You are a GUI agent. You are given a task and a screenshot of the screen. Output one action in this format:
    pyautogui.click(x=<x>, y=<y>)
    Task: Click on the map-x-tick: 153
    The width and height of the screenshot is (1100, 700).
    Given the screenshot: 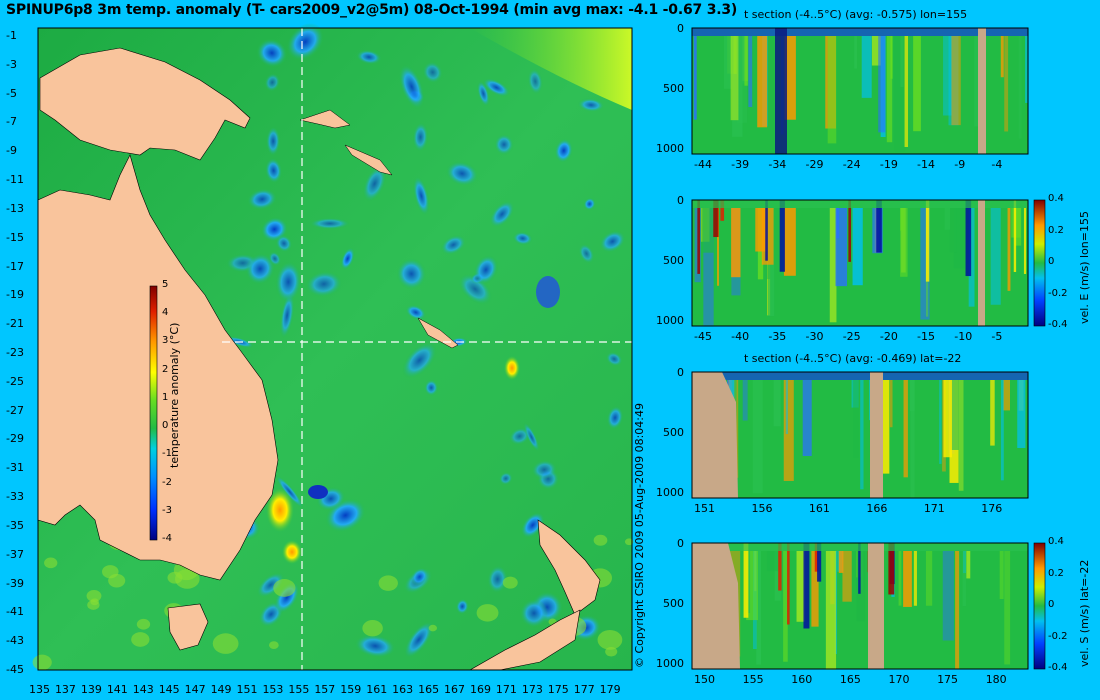 What is the action you would take?
    pyautogui.click(x=273, y=689)
    